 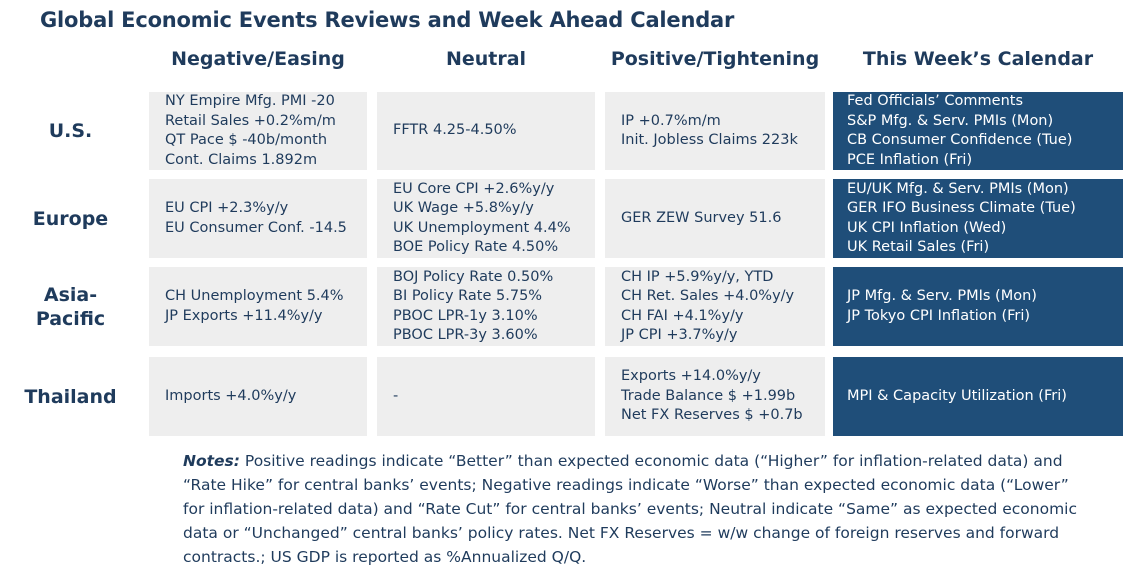 What do you see at coordinates (256, 227) in the screenshot?
I see `europe-negative-item: EU Consumer Conf. -14.5` at bounding box center [256, 227].